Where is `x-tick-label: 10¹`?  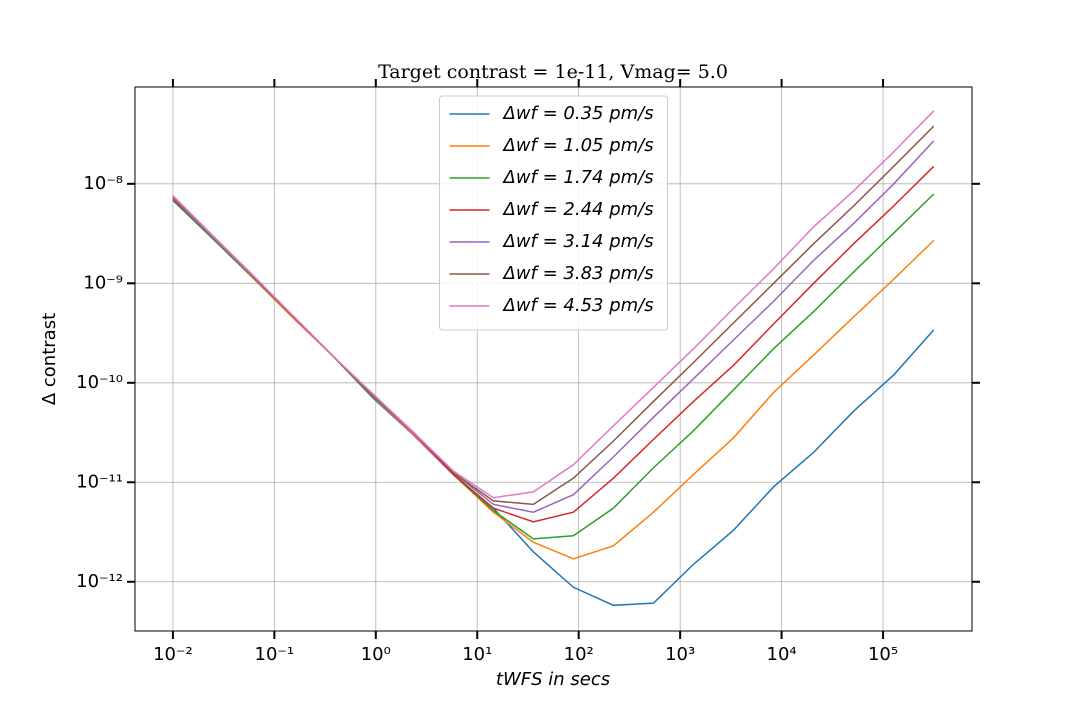 x-tick-label: 10¹ is located at coordinates (477, 654).